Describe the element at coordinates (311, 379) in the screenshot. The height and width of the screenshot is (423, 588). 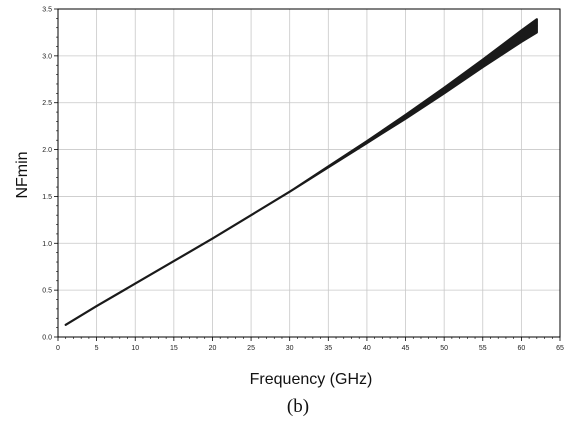
I see `x-axis-title: Frequency (GHz)` at that location.